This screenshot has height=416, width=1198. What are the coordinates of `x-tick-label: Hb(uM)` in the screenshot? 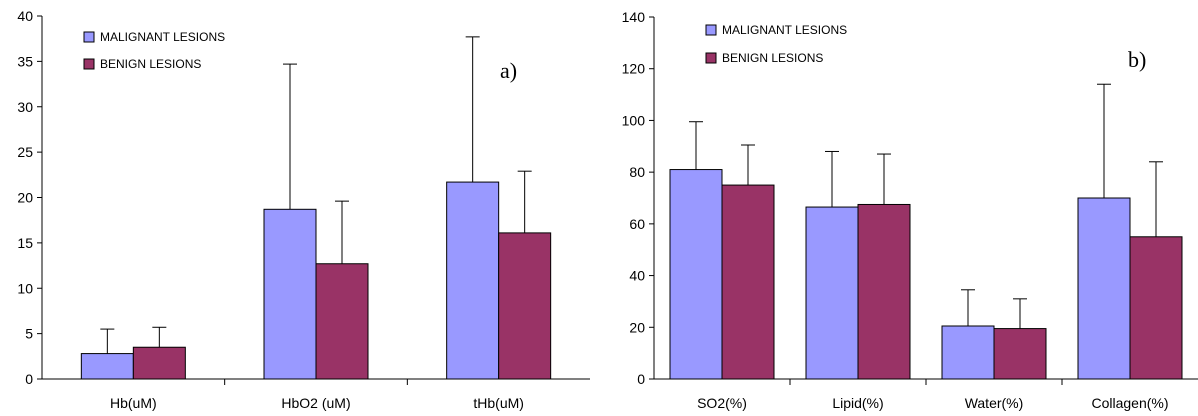 It's located at (133, 403).